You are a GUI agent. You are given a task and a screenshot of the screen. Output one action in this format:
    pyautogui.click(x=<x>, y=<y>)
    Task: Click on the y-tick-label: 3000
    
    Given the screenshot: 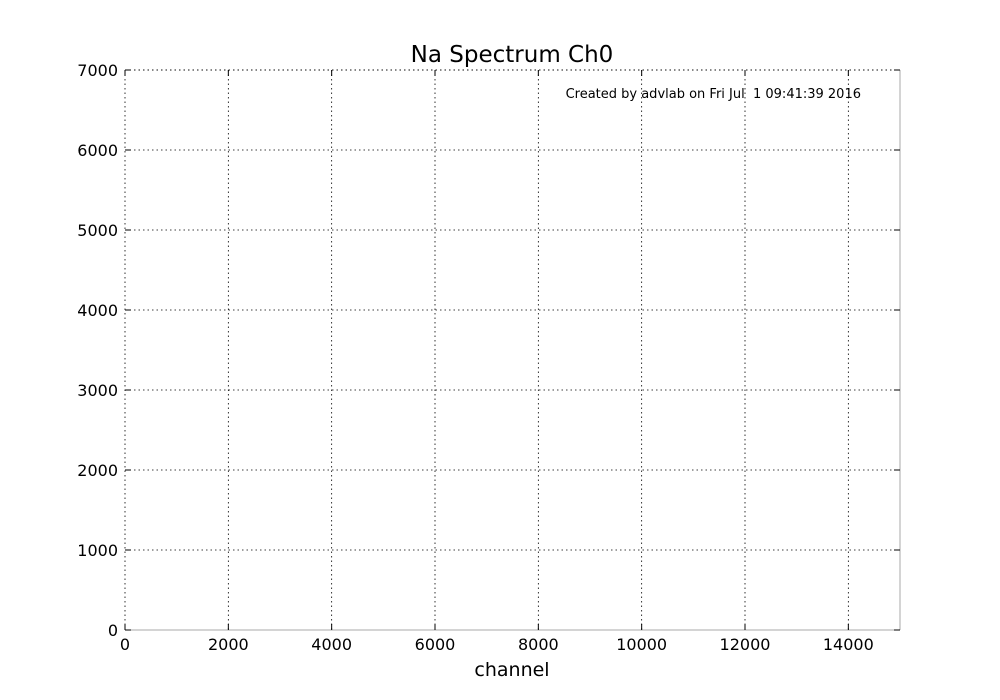 What is the action you would take?
    pyautogui.click(x=97, y=390)
    